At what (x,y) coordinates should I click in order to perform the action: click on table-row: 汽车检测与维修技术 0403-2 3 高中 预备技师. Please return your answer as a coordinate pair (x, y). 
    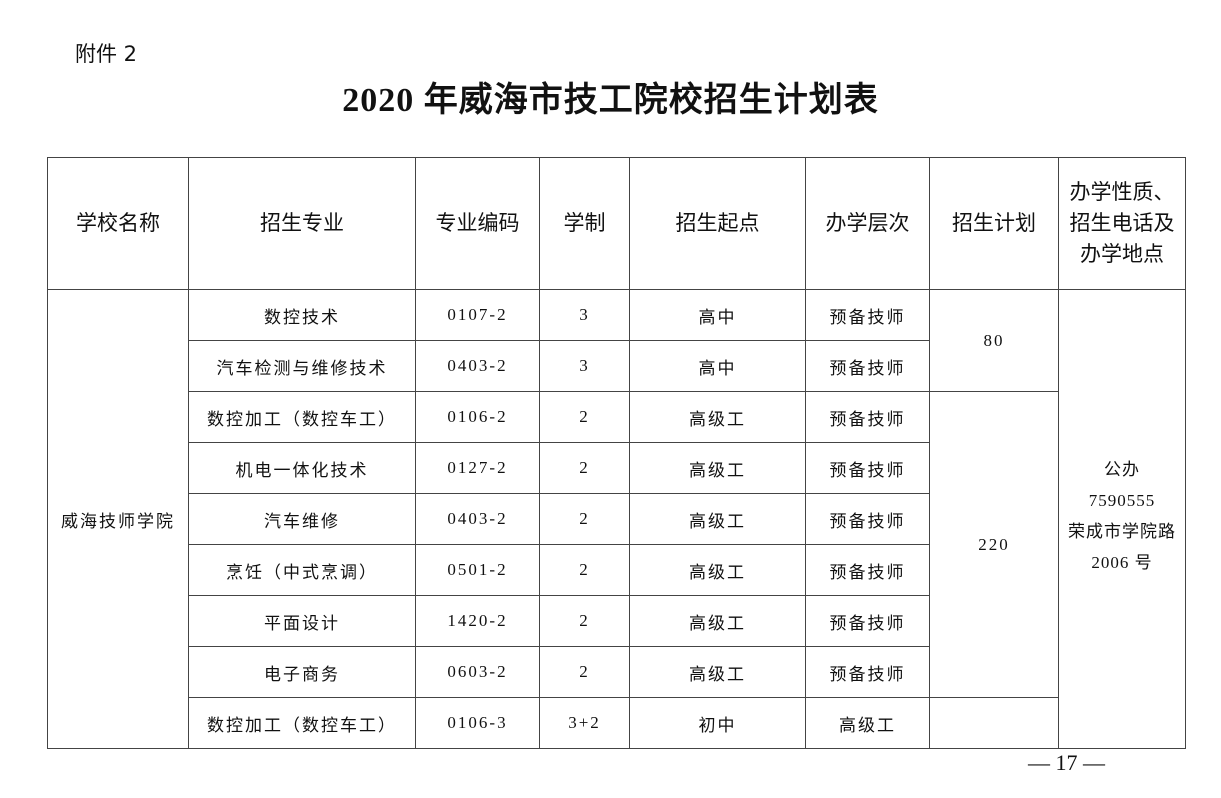
    Looking at the image, I should click on (617, 366).